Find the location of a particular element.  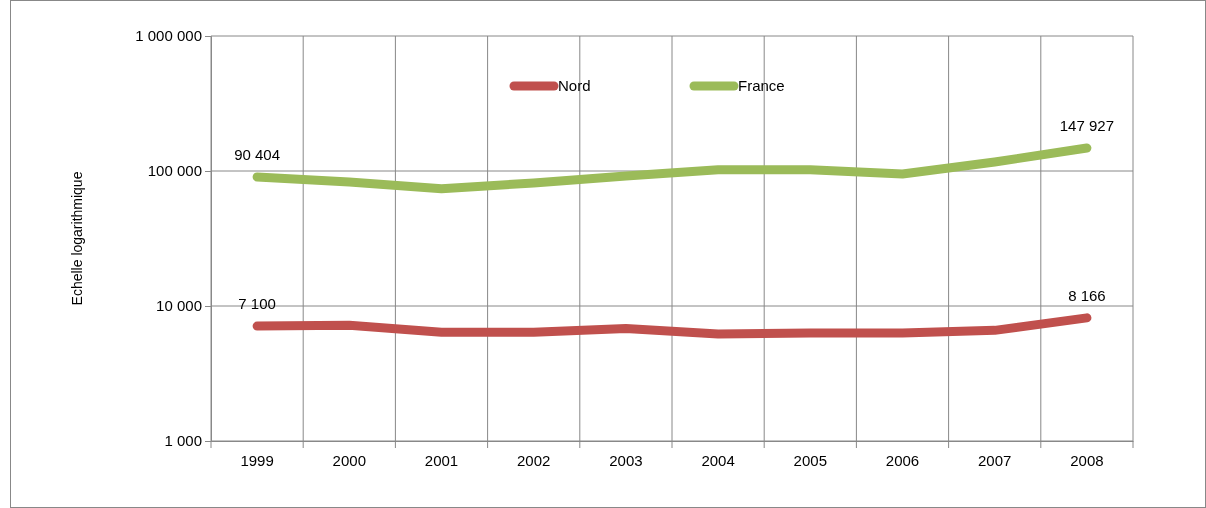

y-tick-label: 100 000 is located at coordinates (174, 171).